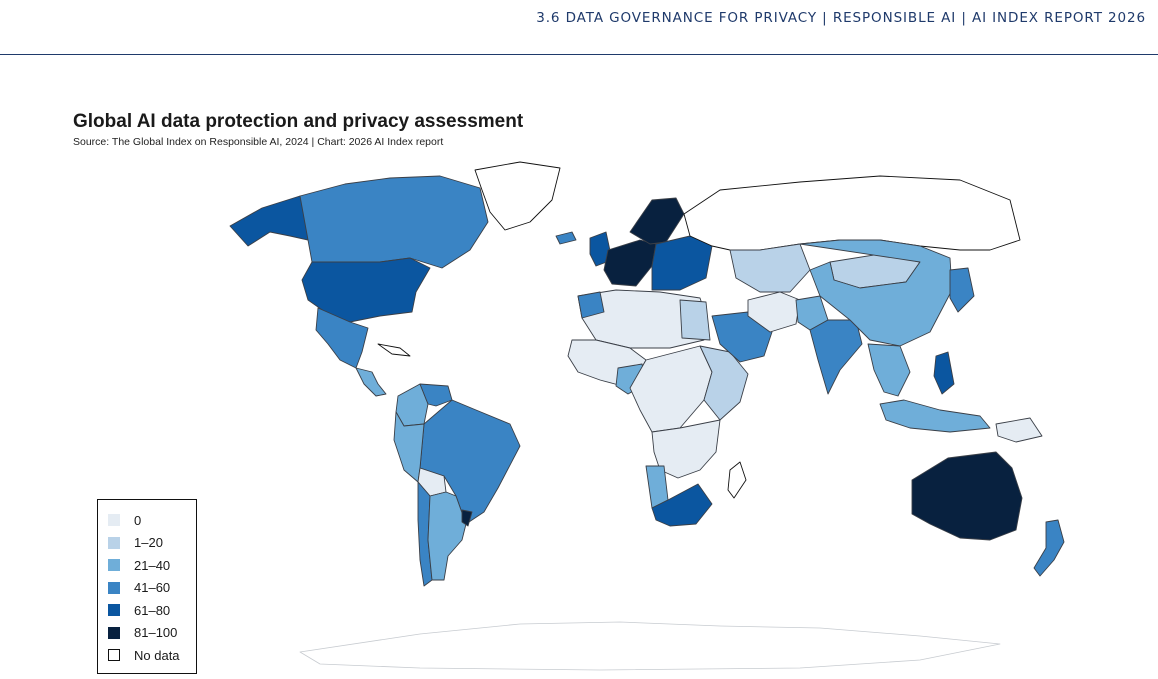 The width and height of the screenshot is (1158, 679). Describe the element at coordinates (1049, 548) in the screenshot. I see `region-new-zealand` at that location.